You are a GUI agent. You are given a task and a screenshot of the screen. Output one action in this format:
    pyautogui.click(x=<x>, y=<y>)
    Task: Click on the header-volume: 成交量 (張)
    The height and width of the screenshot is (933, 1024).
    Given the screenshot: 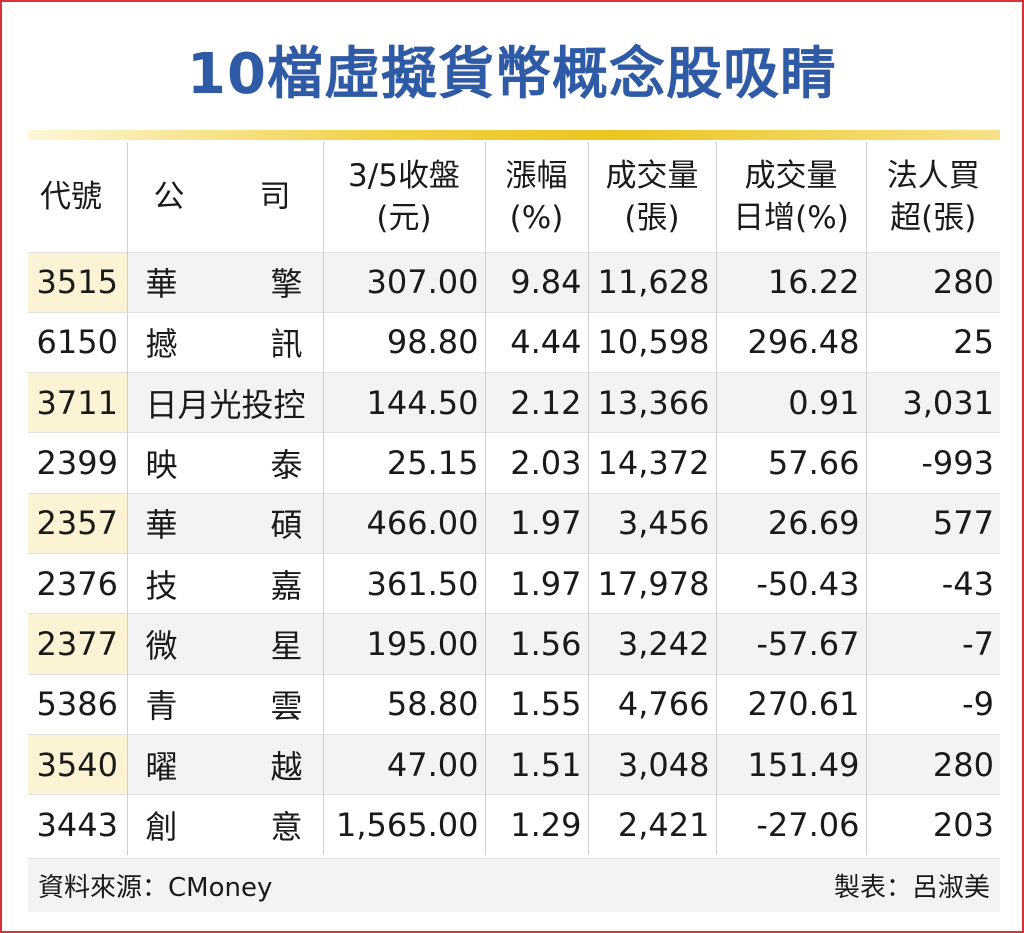 What is the action you would take?
    pyautogui.click(x=651, y=197)
    